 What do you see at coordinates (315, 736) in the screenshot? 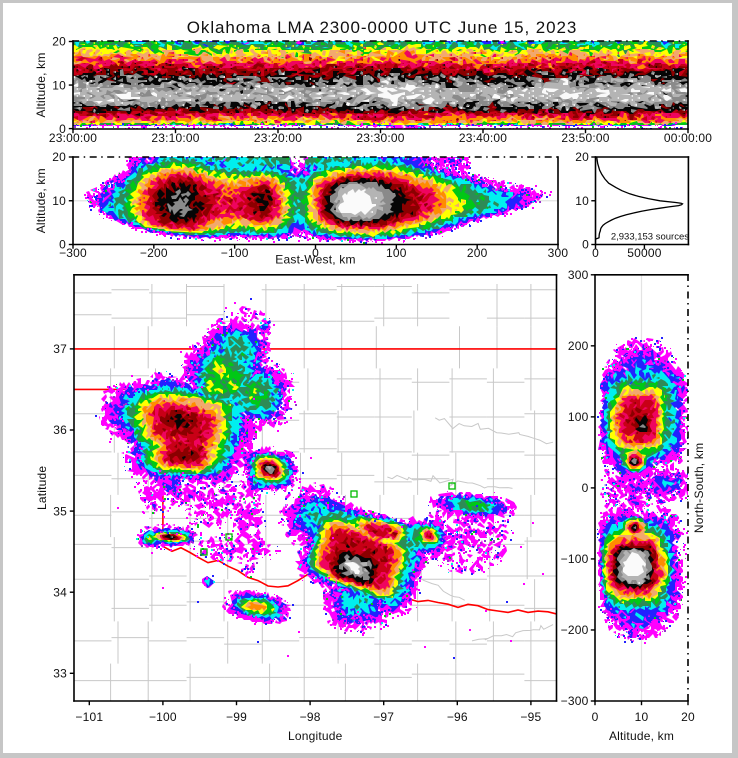
I see `svg-text: Longitude` at bounding box center [315, 736].